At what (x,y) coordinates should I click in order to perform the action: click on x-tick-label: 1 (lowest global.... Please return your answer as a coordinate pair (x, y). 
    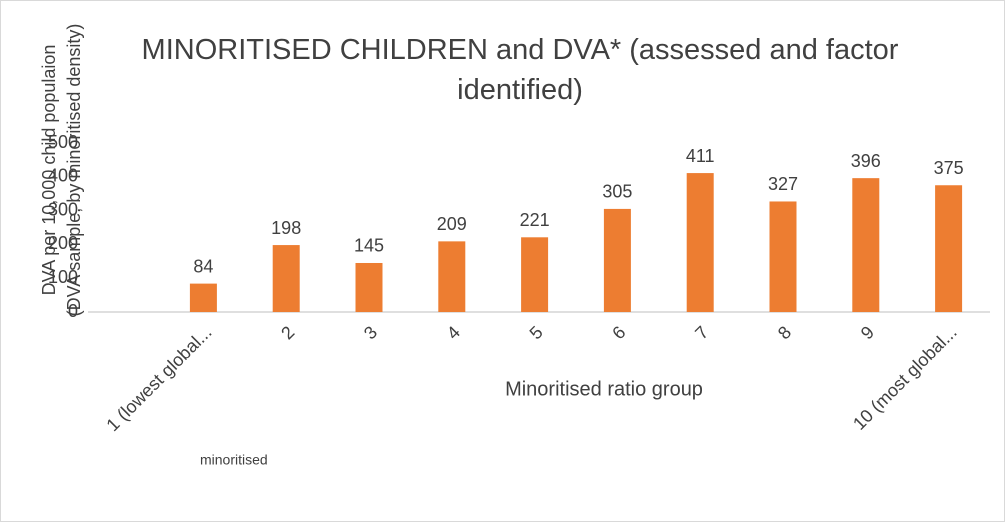
    Looking at the image, I should click on (158, 378).